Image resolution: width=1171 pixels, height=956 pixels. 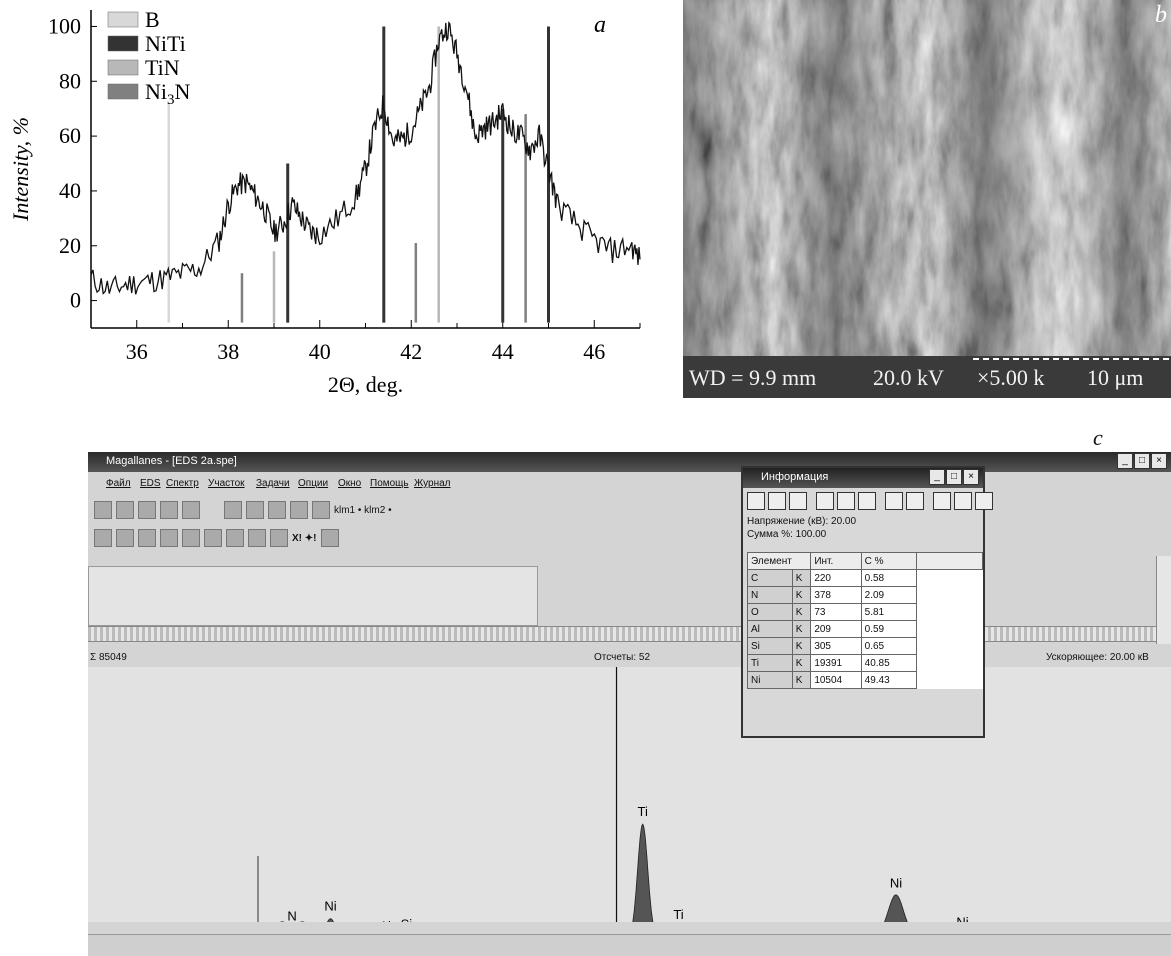 I want to click on sem-info-bar: WD = 9.9 mm 20.0 kV ×5.00 k 10 μm, so click(x=927, y=377).